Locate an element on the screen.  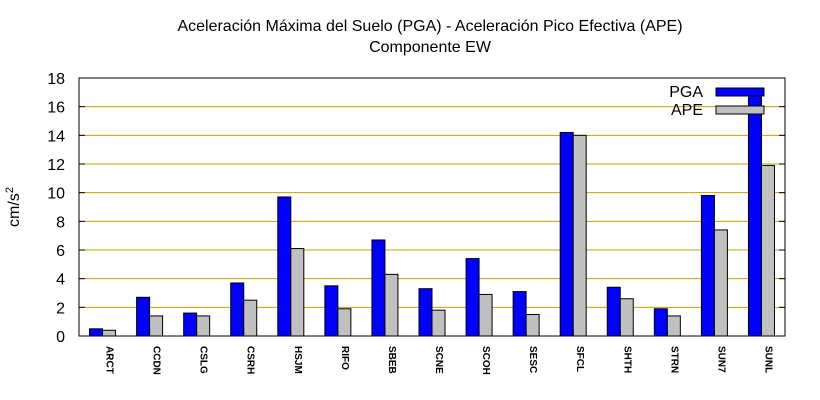
y-tick-label: 12 is located at coordinates (56, 165).